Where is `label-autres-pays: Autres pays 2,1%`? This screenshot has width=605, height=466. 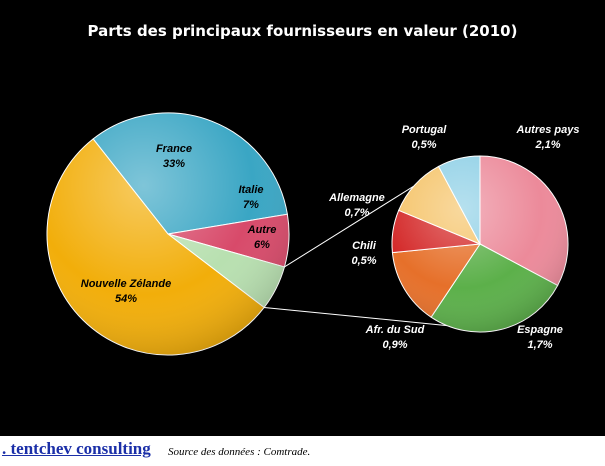 label-autres-pays: Autres pays 2,1% is located at coordinates (548, 137).